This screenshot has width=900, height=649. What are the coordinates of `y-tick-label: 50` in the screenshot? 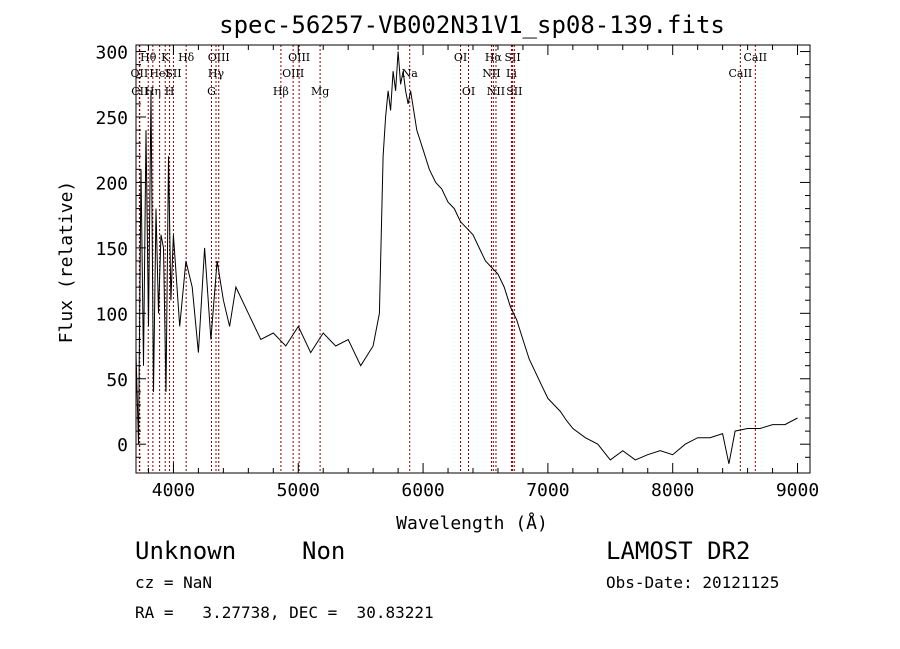 It's located at (117, 380).